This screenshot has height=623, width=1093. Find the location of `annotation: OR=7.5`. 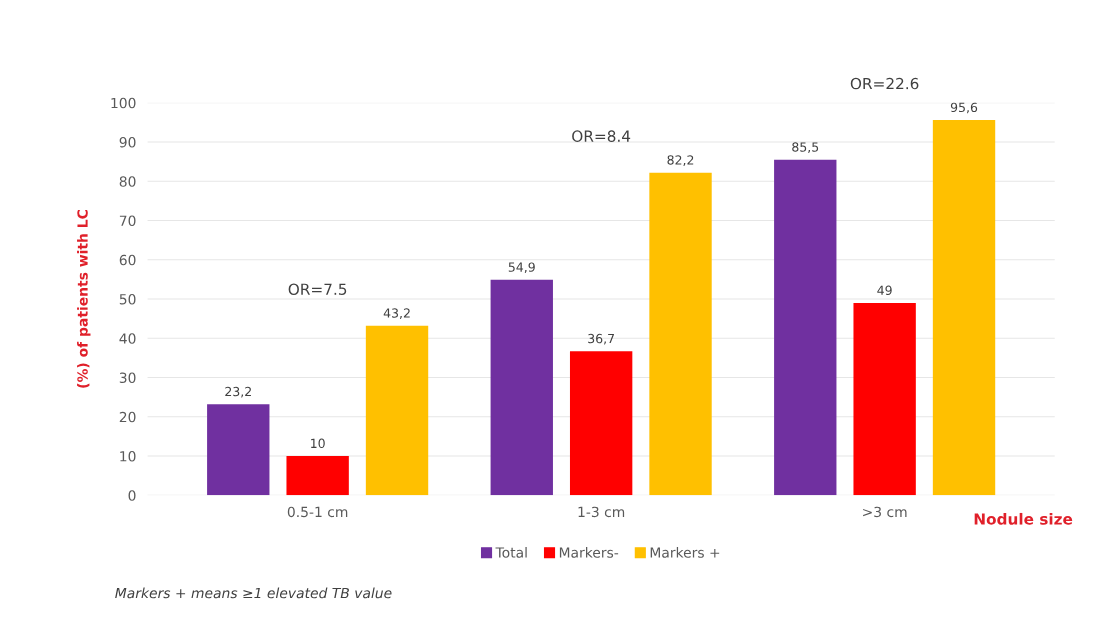

annotation: OR=7.5 is located at coordinates (317, 289).